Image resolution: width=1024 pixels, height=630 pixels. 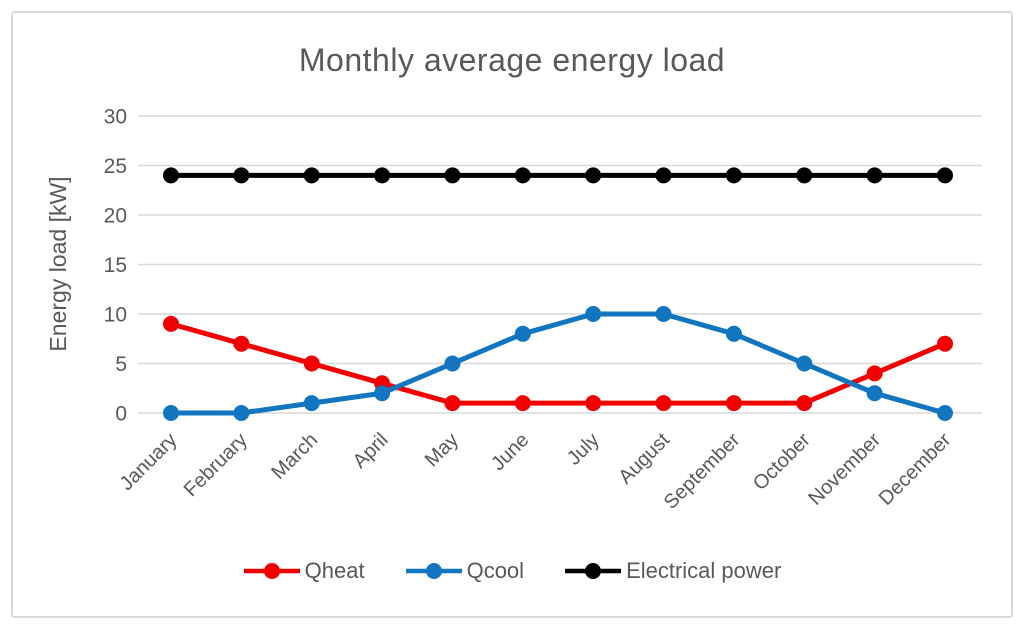 I want to click on legend-marker-qcool, so click(x=433, y=571).